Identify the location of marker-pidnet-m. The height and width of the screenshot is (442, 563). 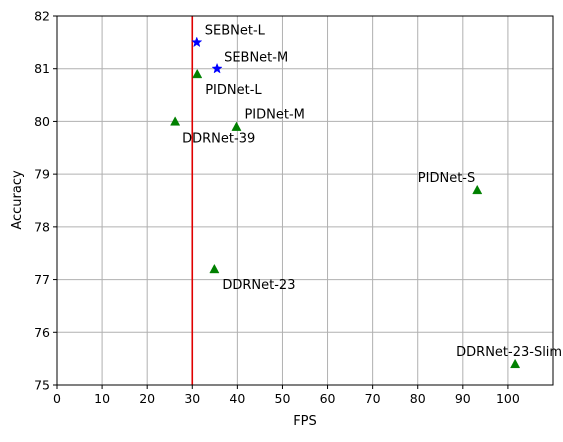
(236, 126).